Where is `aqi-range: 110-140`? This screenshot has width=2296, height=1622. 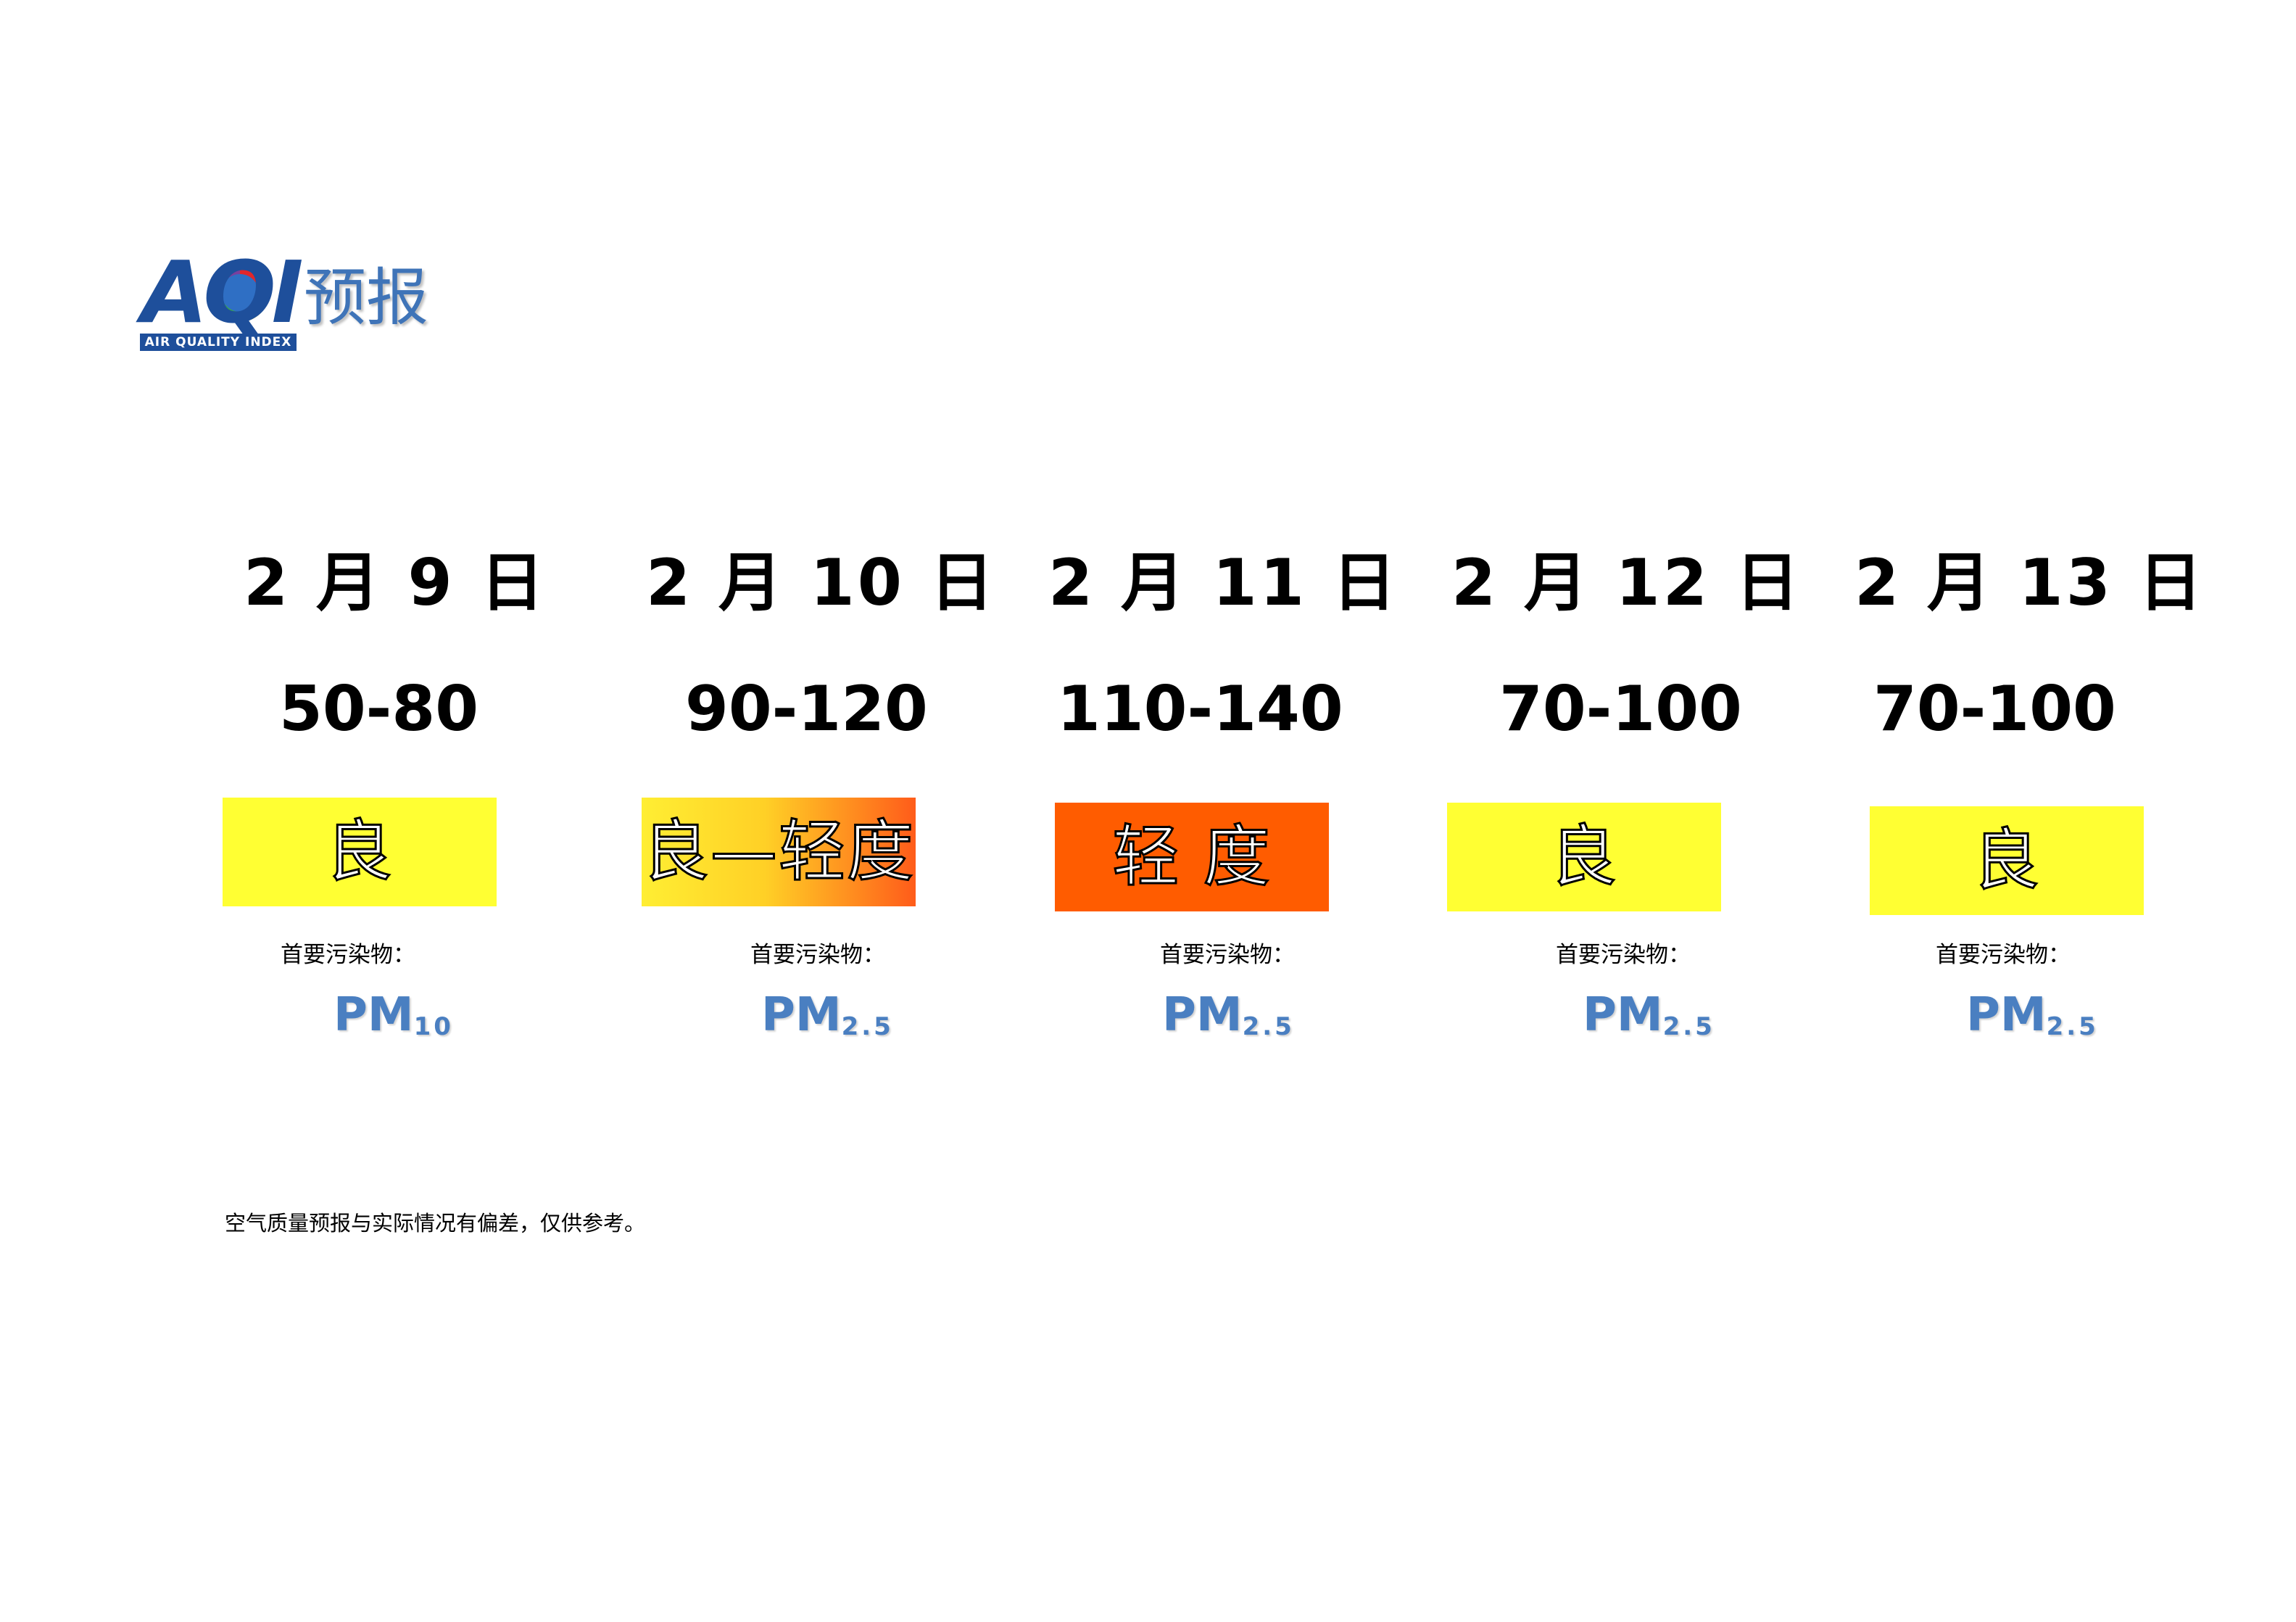 aqi-range: 110-140 is located at coordinates (1200, 709).